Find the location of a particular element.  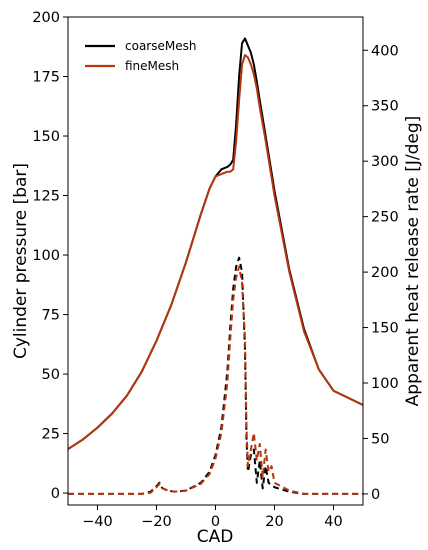

right-y-tick-label: 0 is located at coordinates (375, 495).